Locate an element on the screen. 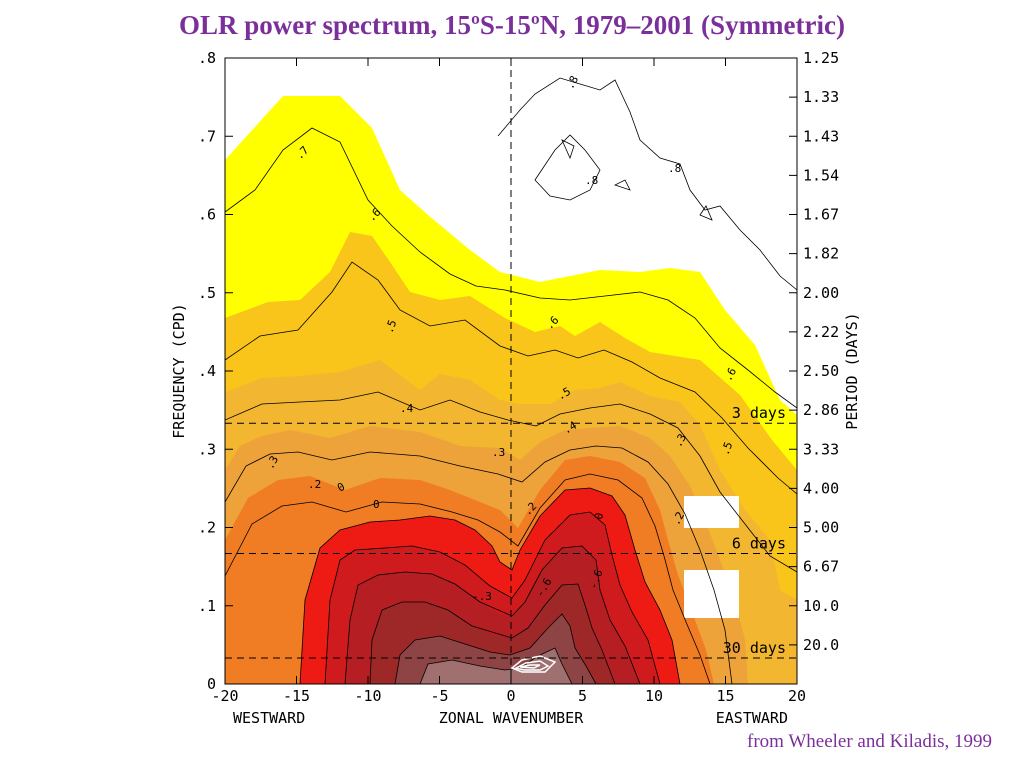 The image size is (1024, 768). contour-line--0.2 is located at coordinates (492, 597).